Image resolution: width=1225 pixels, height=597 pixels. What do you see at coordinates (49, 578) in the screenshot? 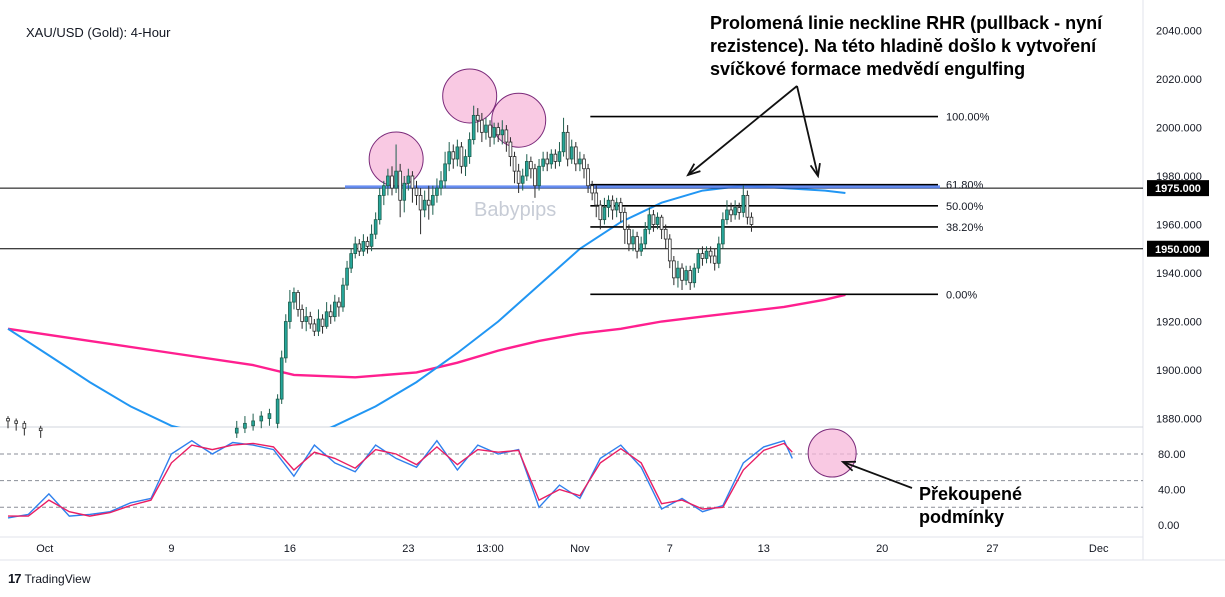
I see `tradingview-logo: 17 TradingView` at bounding box center [49, 578].